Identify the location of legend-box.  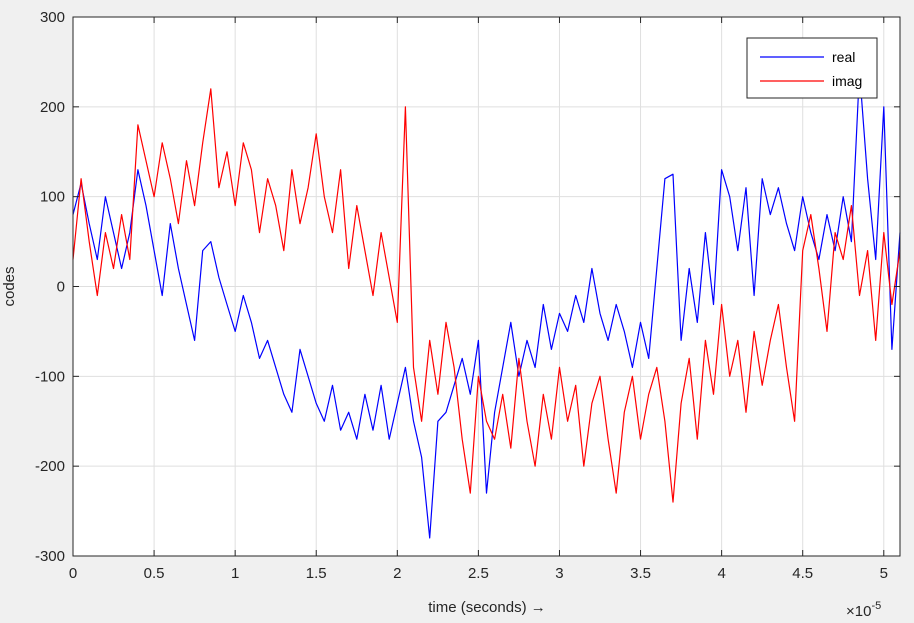
(812, 68).